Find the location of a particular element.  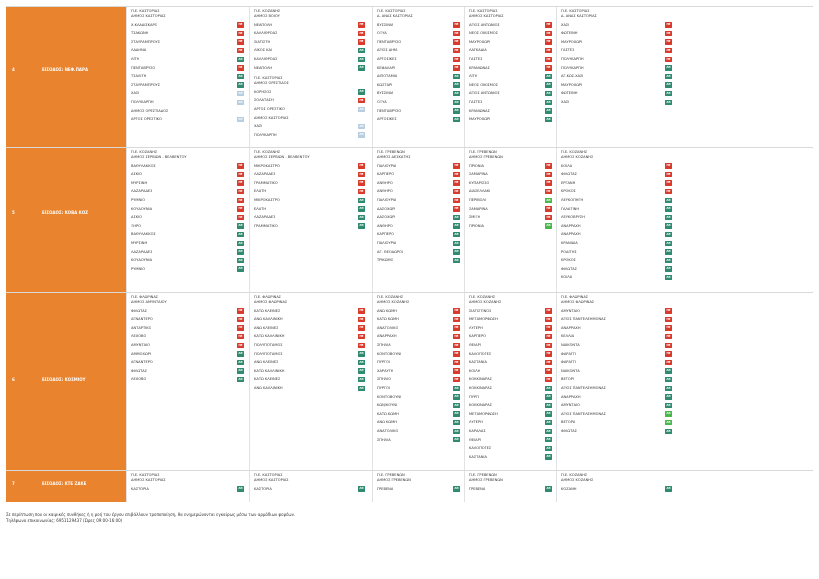

village-name: ΔΙΑΣΕΛΛΑΚΙ is located at coordinates (480, 191).